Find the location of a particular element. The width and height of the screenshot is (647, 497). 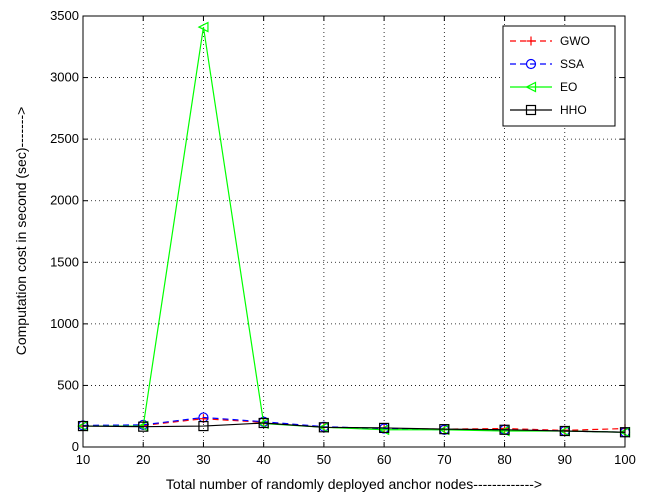

legend-box is located at coordinates (559, 76).